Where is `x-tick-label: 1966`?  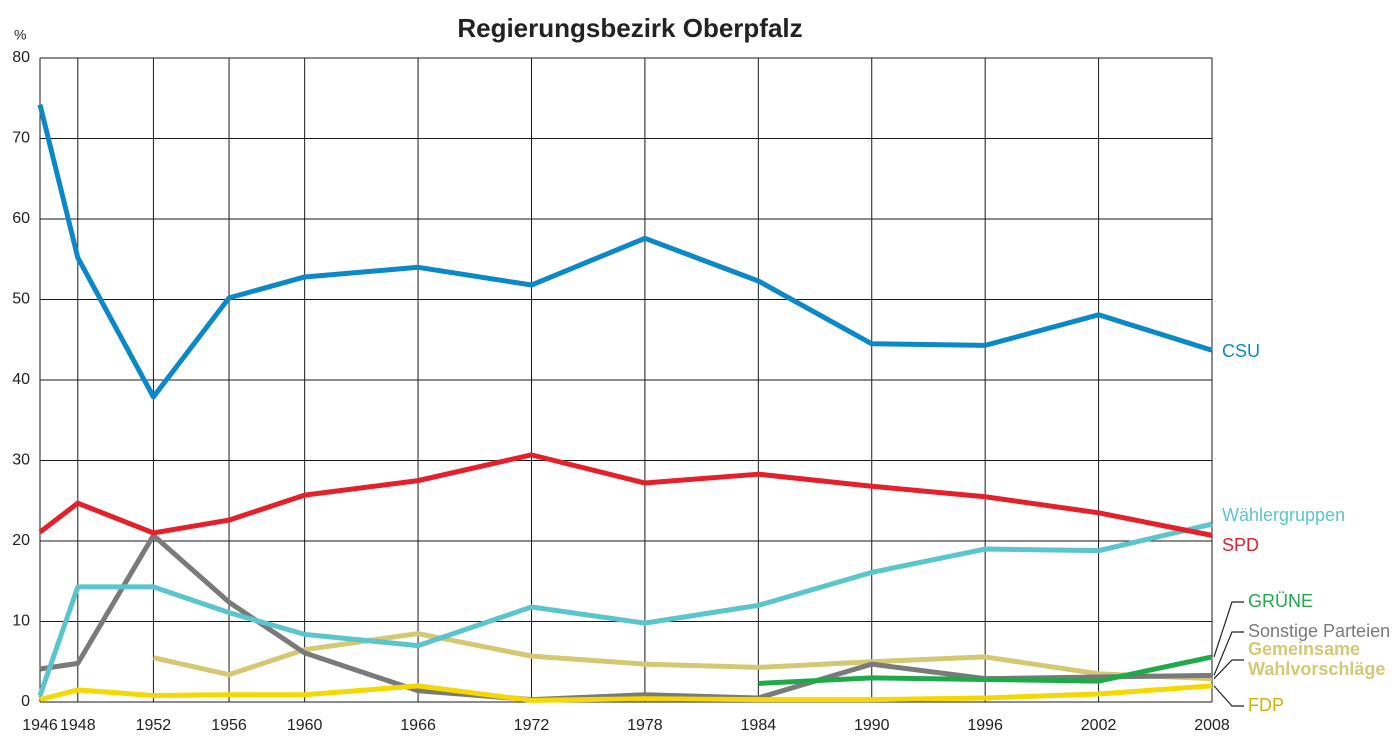 x-tick-label: 1966 is located at coordinates (418, 725).